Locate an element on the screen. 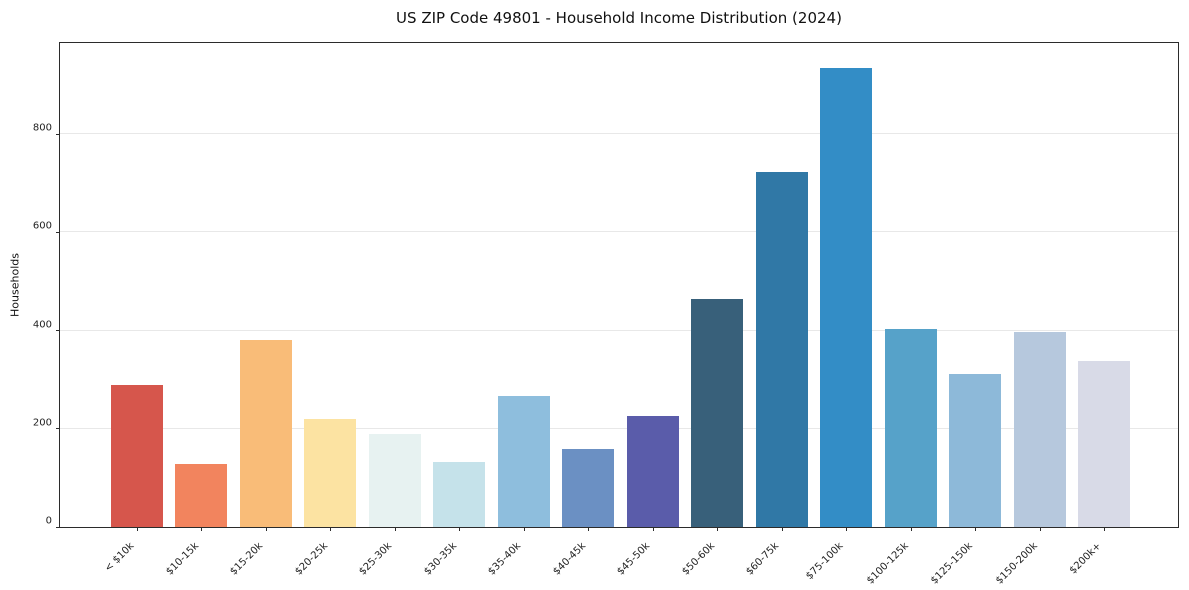  bar--150-200k is located at coordinates (1039, 429).